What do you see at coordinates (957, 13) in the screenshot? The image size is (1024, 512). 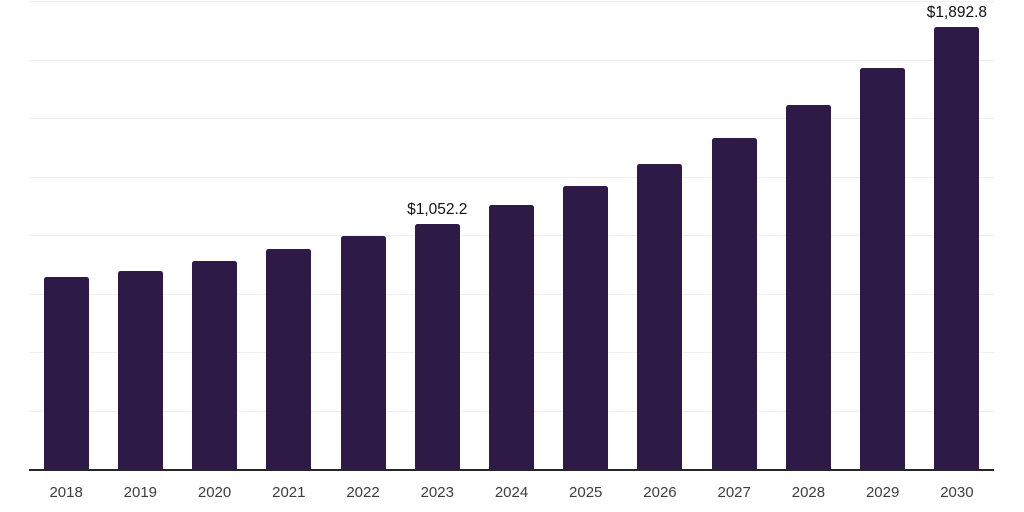 I see `data-label-2030: $1,892.8` at bounding box center [957, 13].